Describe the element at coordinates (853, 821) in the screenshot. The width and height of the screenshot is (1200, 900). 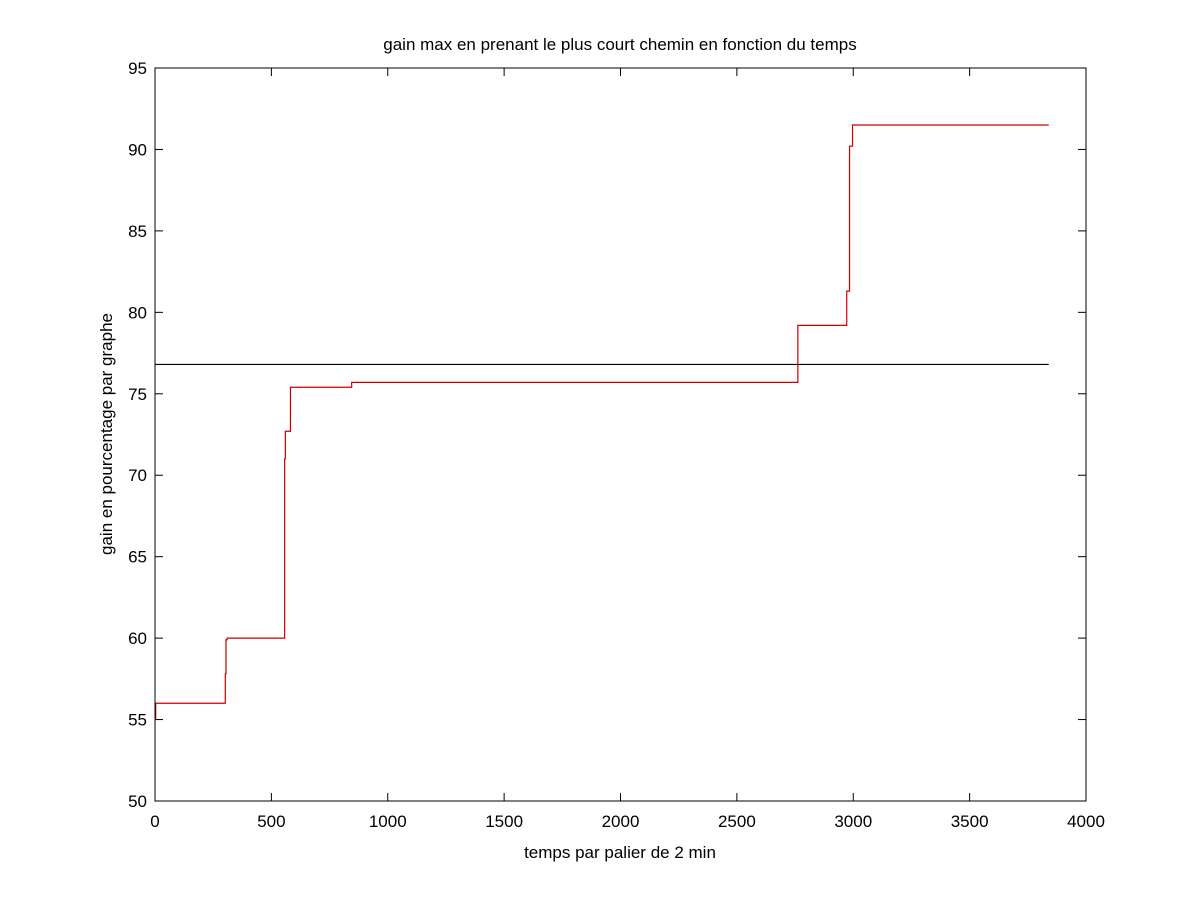
I see `x-tick-label: 3000` at that location.